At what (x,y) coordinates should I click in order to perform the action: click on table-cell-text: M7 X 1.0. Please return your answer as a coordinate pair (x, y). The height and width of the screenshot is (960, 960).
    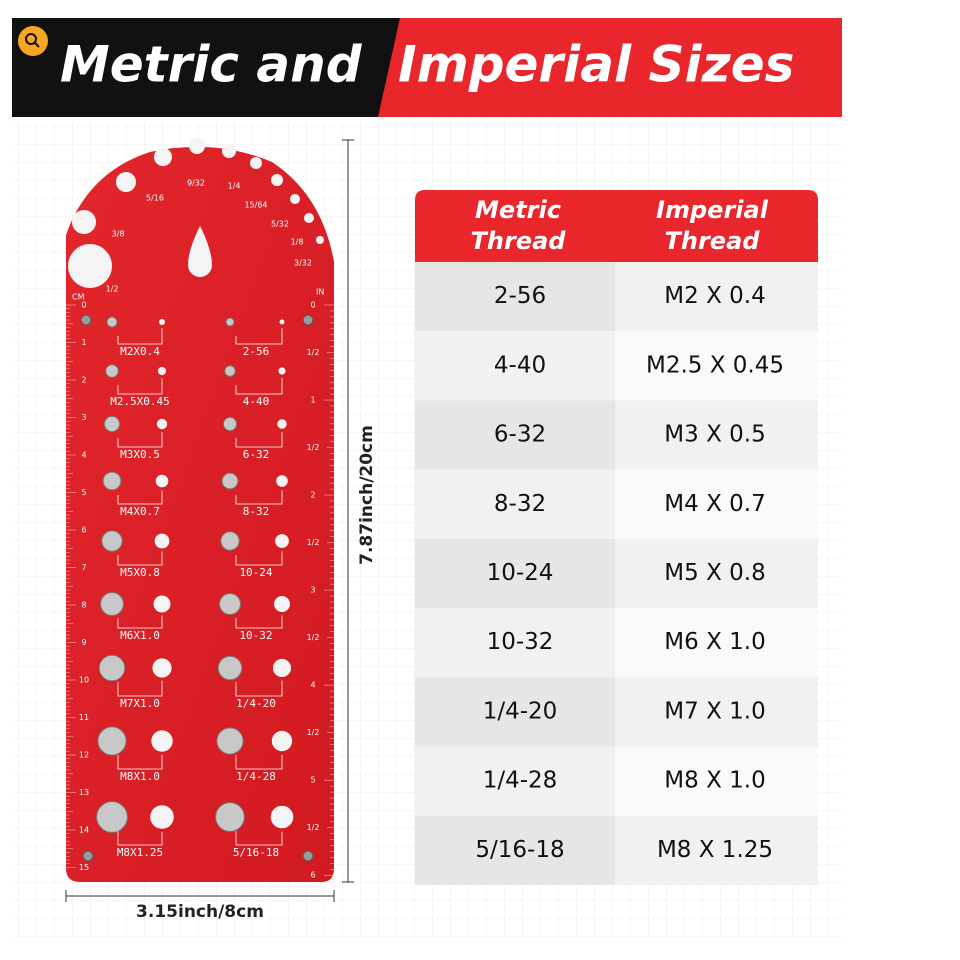
    Looking at the image, I should click on (714, 711).